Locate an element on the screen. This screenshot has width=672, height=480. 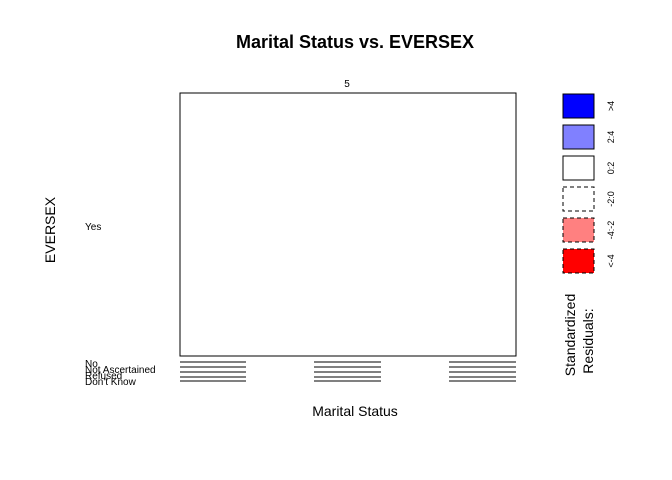
legend-label: >4 is located at coordinates (611, 106).